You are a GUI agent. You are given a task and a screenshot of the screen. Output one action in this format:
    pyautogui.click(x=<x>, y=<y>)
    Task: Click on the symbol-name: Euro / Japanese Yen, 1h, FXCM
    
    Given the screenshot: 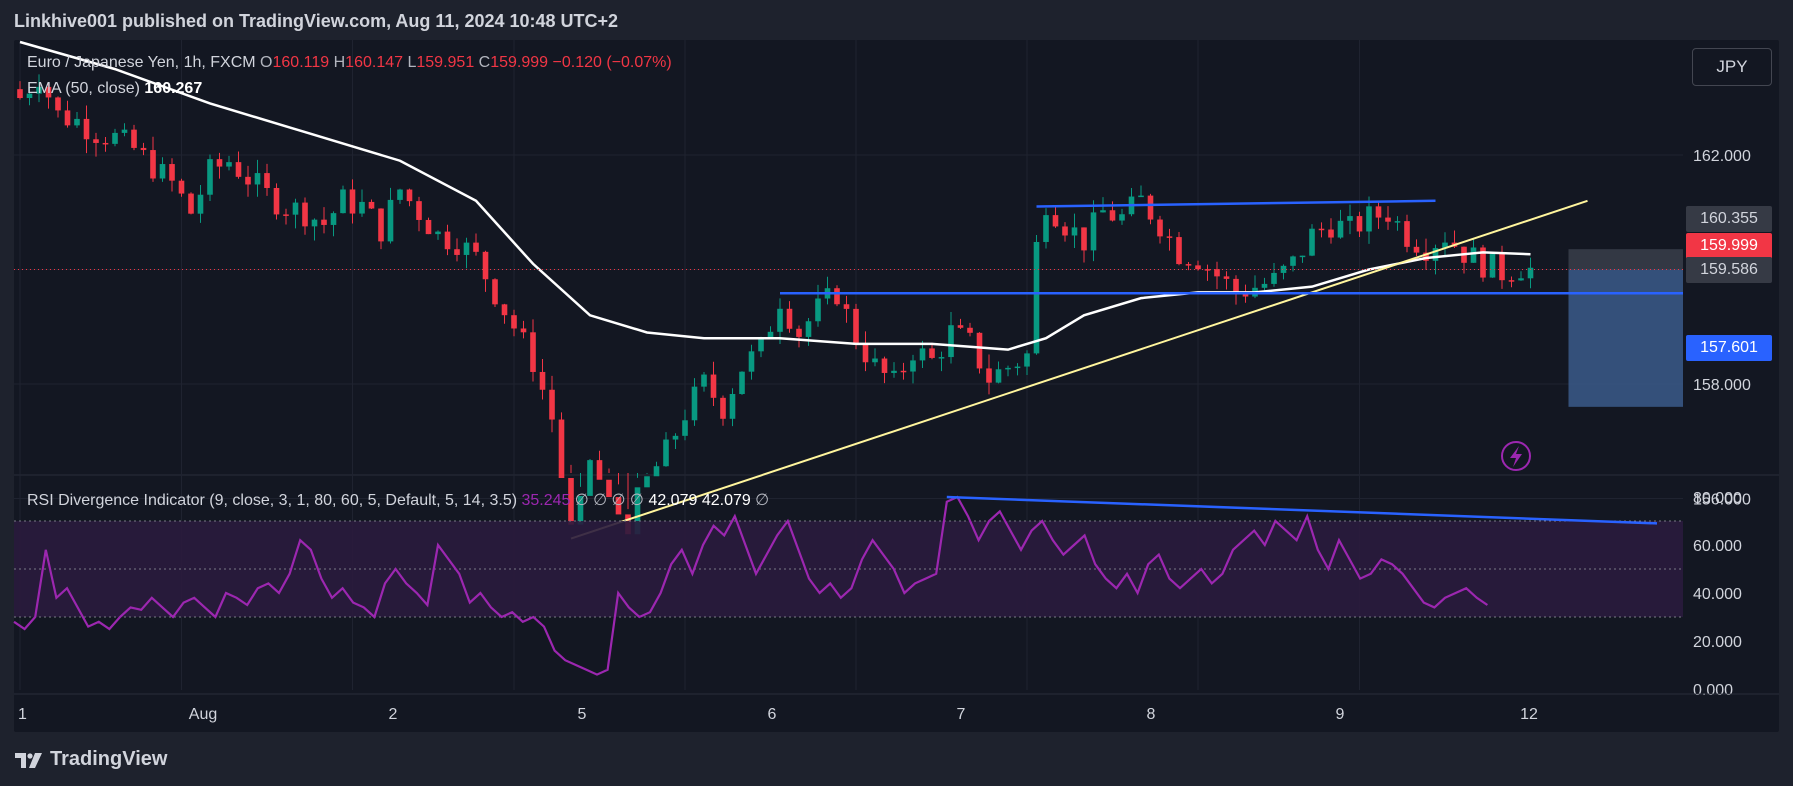 What is the action you would take?
    pyautogui.click(x=141, y=62)
    